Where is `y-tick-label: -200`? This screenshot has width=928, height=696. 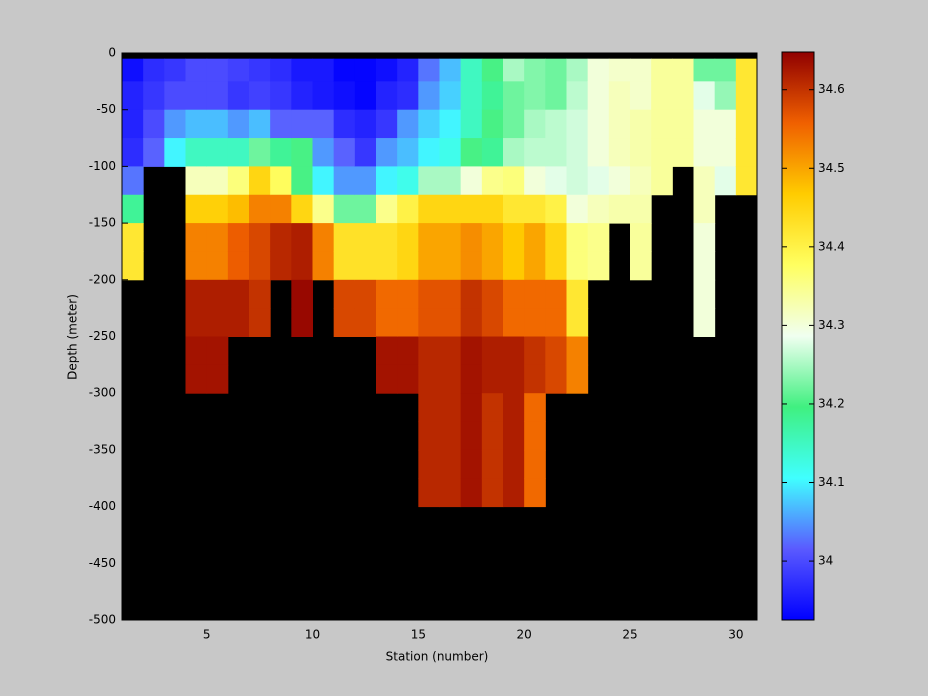 y-tick-label: -200 is located at coordinates (102, 279).